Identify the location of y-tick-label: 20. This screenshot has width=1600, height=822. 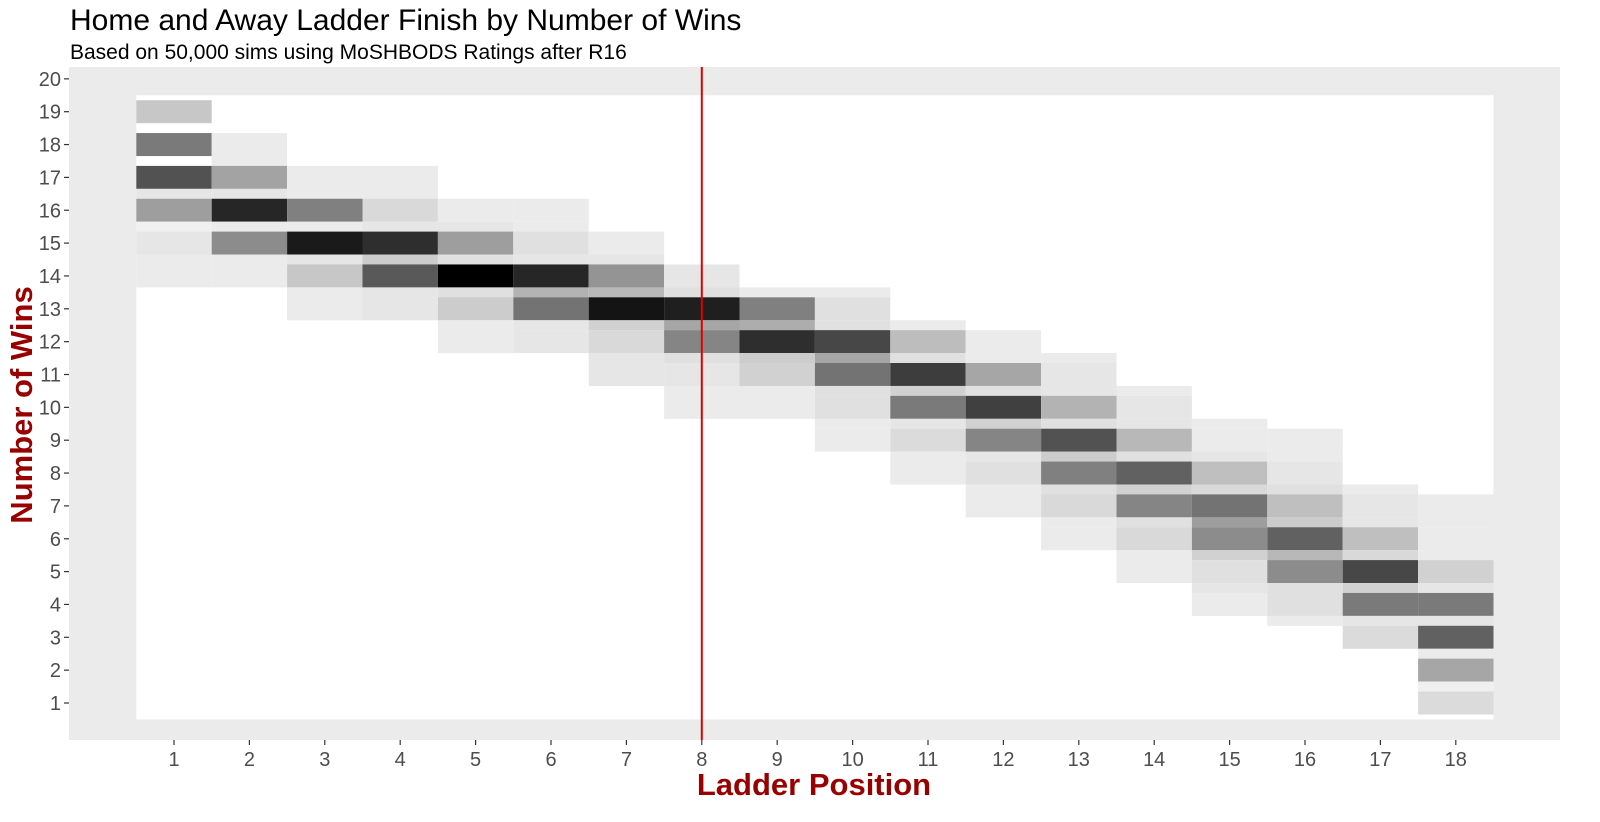
(50, 80).